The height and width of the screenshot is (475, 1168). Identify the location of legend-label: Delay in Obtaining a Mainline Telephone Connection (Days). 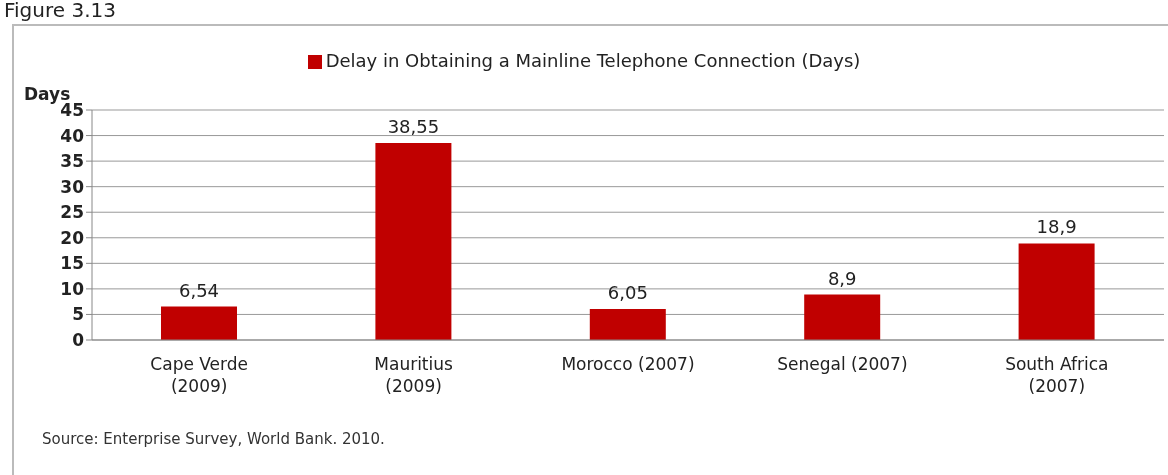
(593, 60).